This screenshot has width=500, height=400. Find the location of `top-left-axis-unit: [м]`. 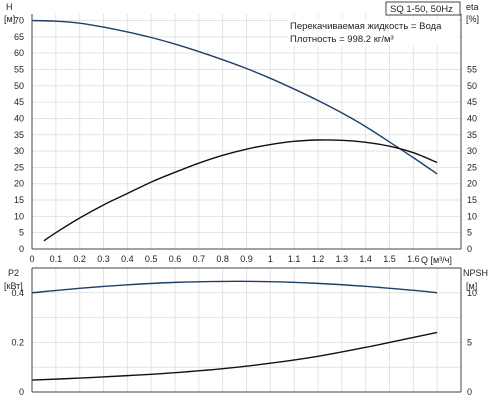

top-left-axis-unit: [м] is located at coordinates (9, 19).